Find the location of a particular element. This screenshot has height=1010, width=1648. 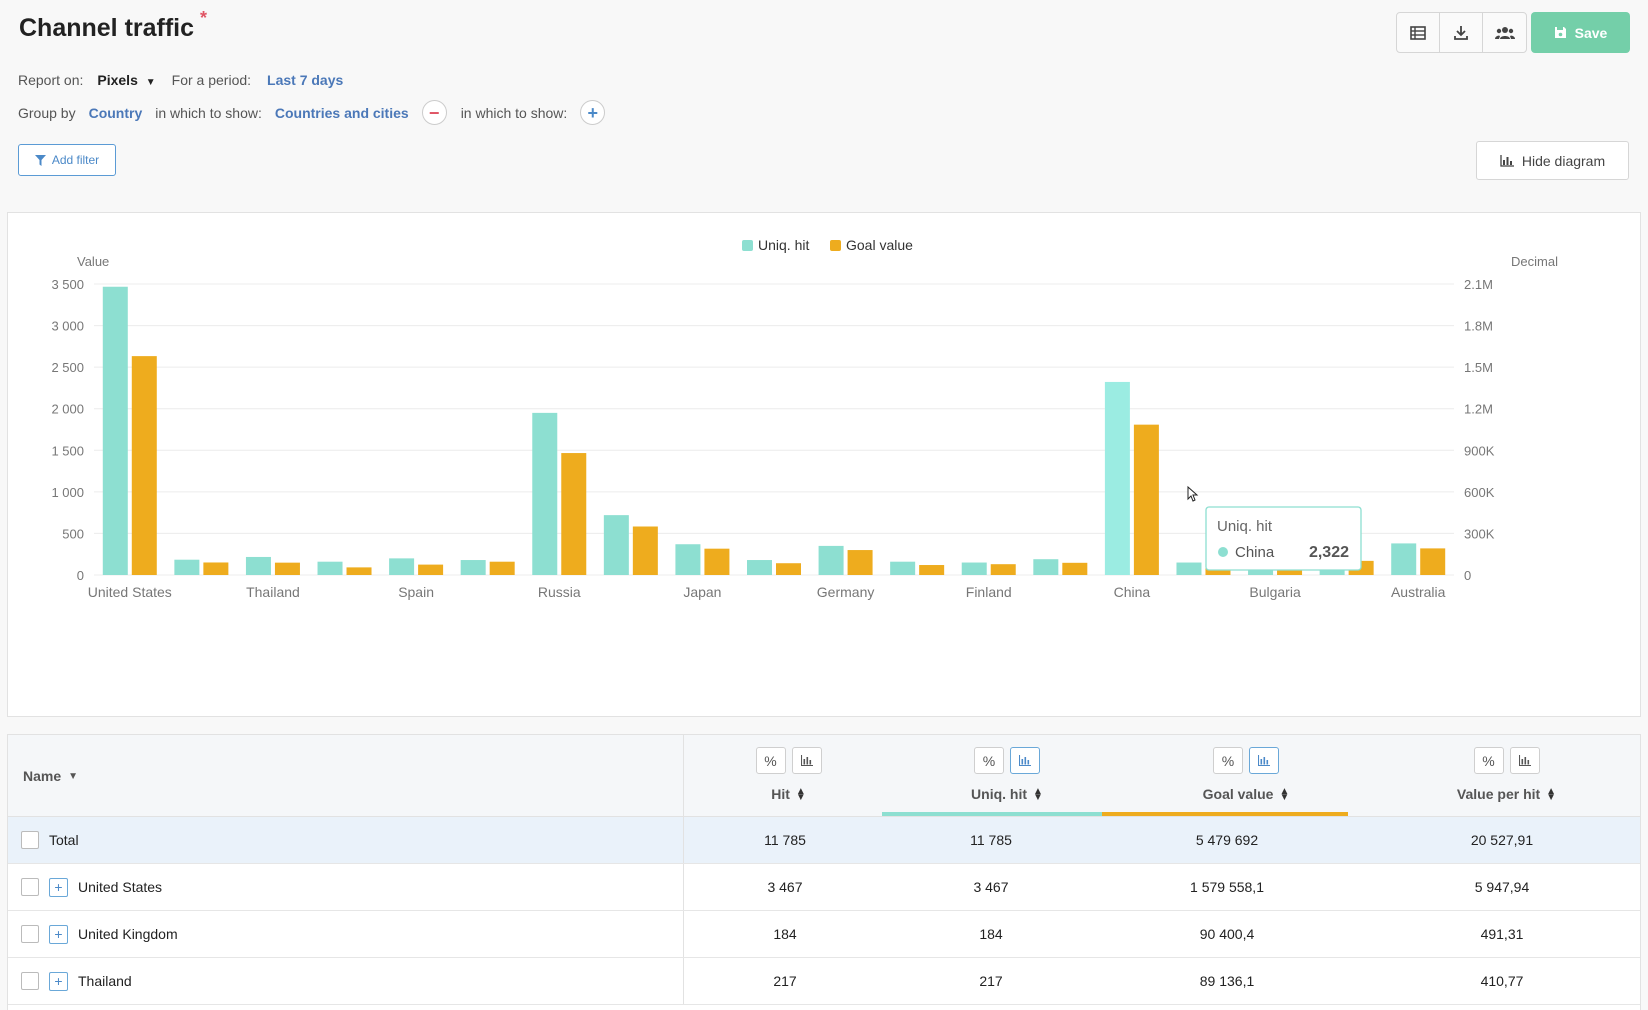

right-tick-label: 1.2M is located at coordinates (1478, 409).